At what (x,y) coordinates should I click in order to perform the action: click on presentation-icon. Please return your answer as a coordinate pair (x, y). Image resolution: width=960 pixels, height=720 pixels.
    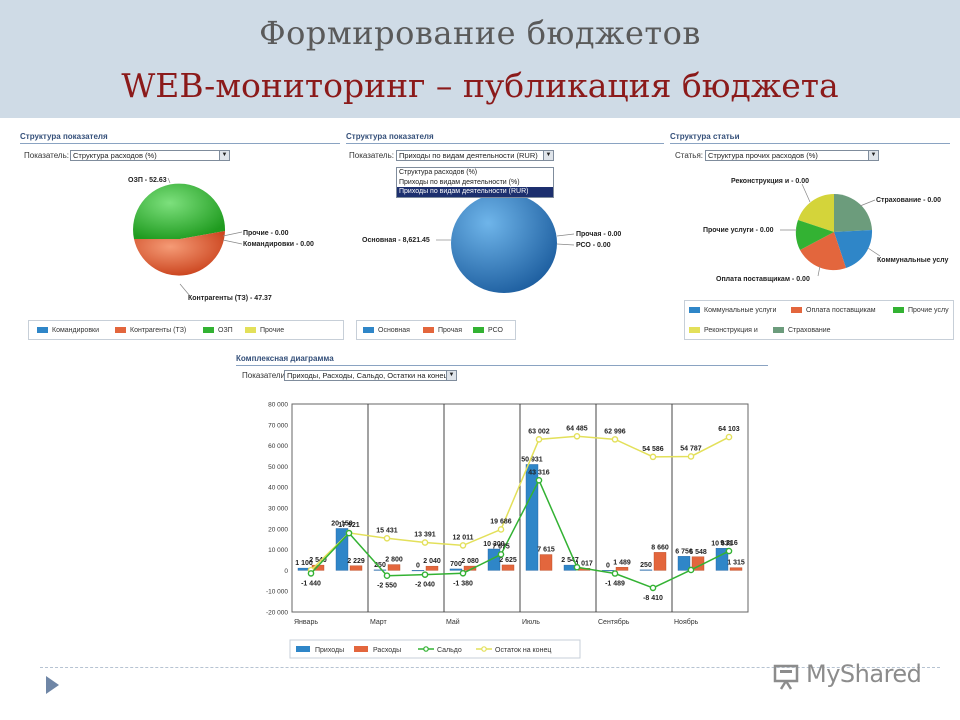
    Looking at the image, I should click on (786, 677).